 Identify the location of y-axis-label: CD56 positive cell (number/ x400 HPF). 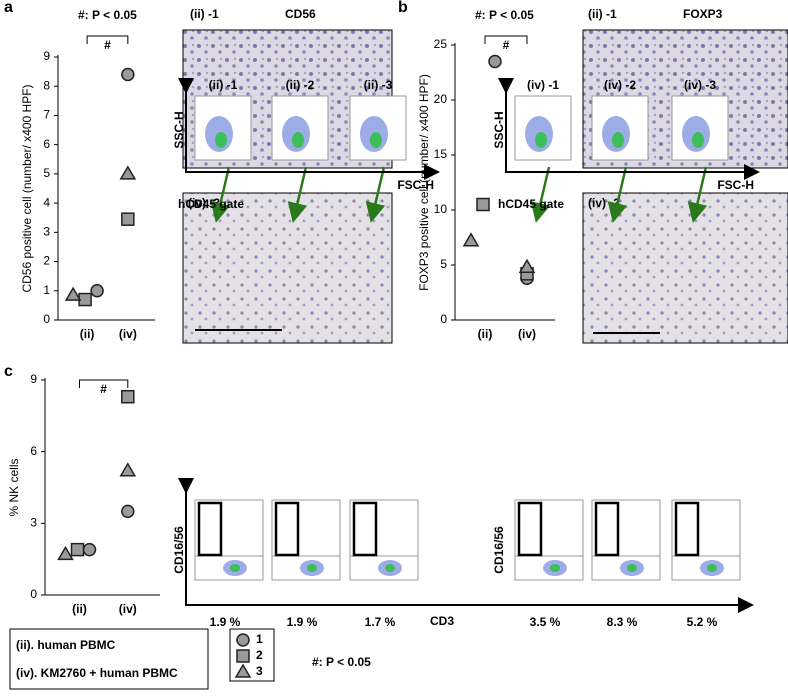
(27, 188).